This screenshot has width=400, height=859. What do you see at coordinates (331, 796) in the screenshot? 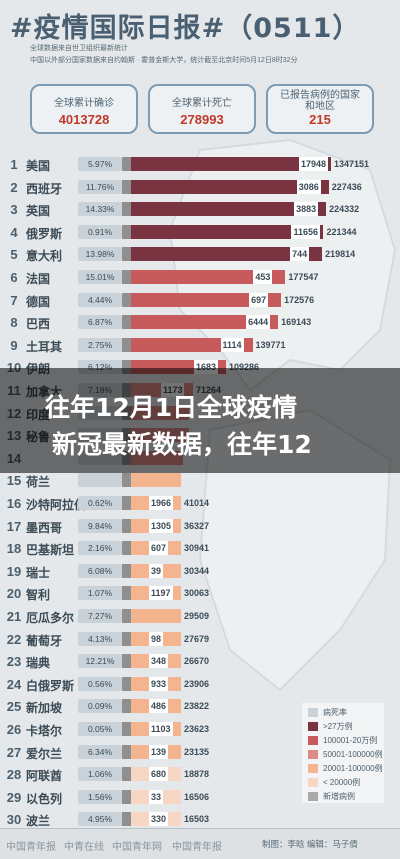
I see `legend-item: 新增病例` at bounding box center [331, 796].